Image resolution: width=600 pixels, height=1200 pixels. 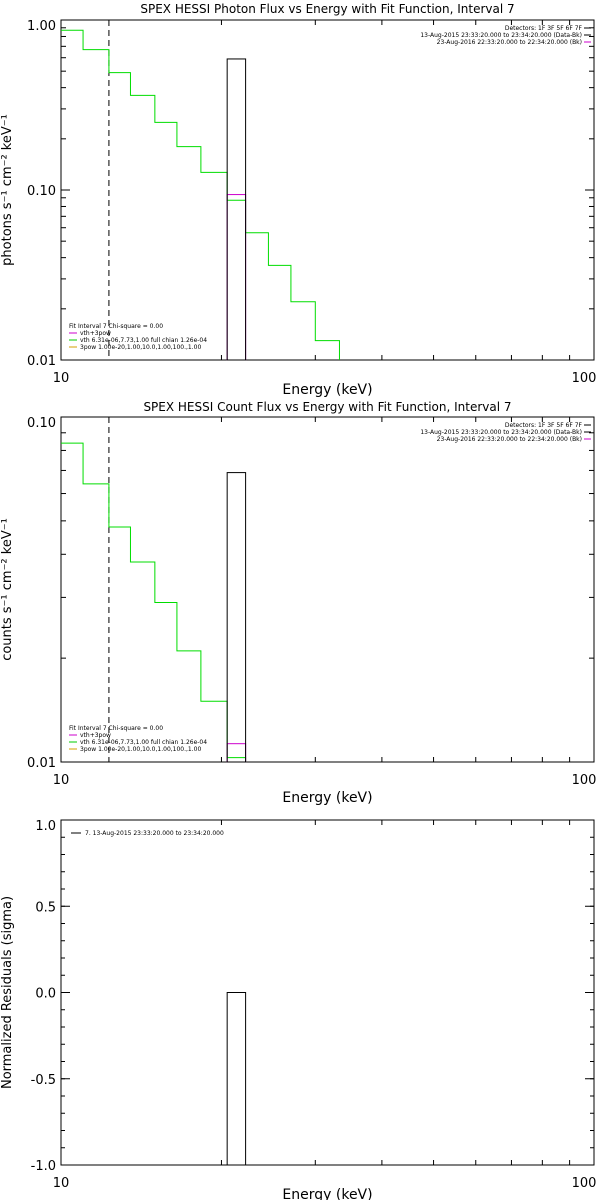 I want to click on y-axis-label: counts s⁻¹ cm⁻² keV⁻¹, so click(x=7, y=589).